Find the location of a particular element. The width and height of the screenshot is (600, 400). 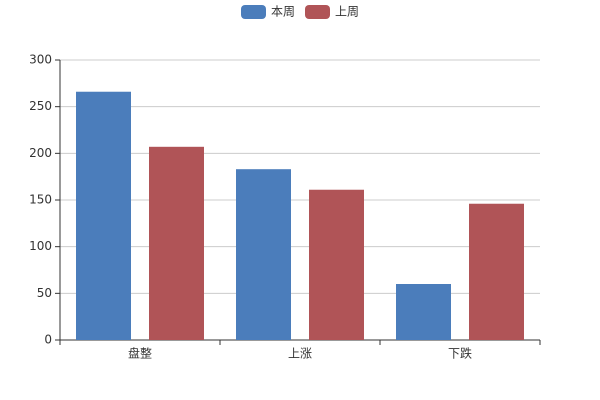

y-tick-label: 50 is located at coordinates (44, 293).